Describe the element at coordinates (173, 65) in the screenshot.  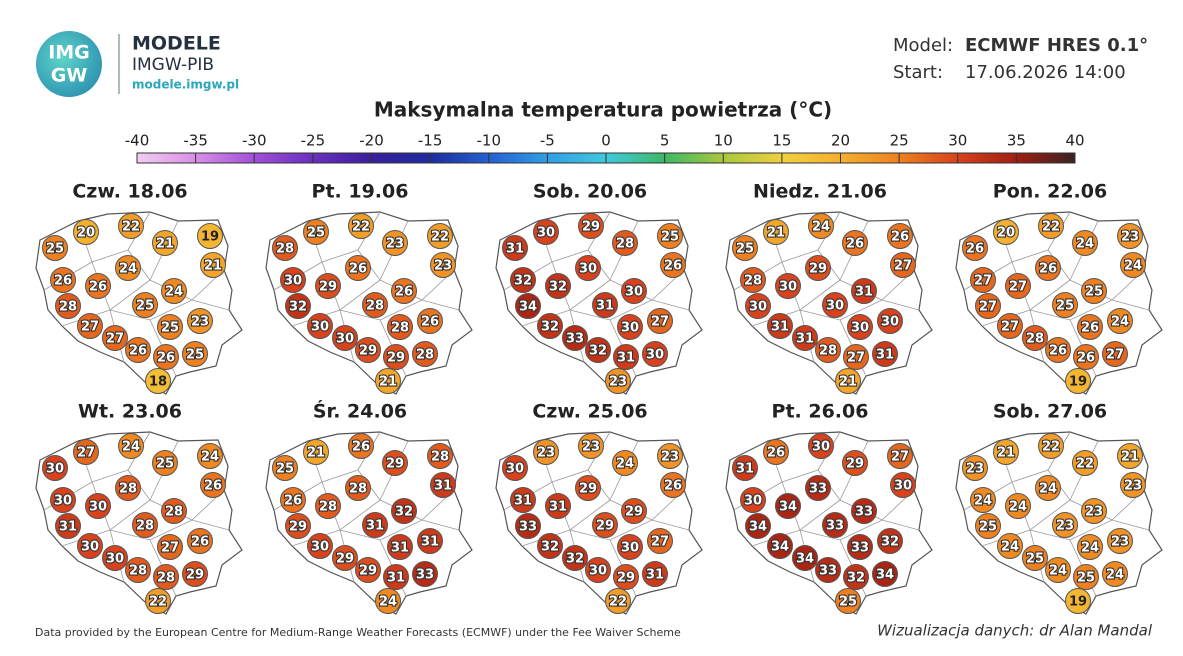
I see `brand-sub: IMGW-PIB` at that location.